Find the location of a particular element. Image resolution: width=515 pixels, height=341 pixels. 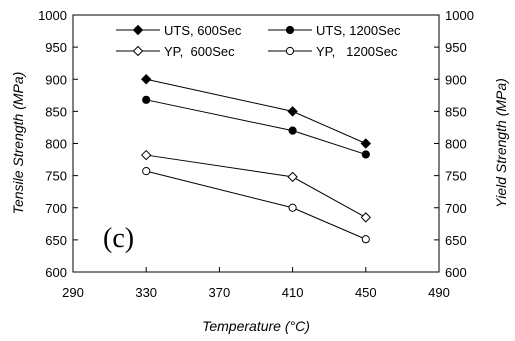

x-tick-label: 450 is located at coordinates (366, 292).